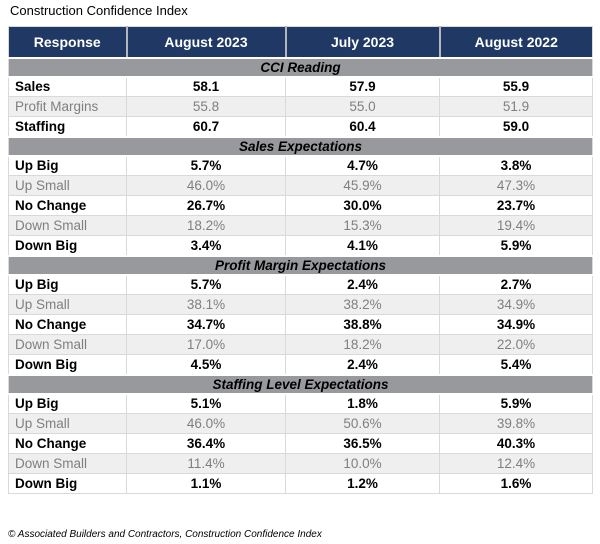 The height and width of the screenshot is (544, 600). I want to click on value-cell: 23.7%, so click(516, 205).